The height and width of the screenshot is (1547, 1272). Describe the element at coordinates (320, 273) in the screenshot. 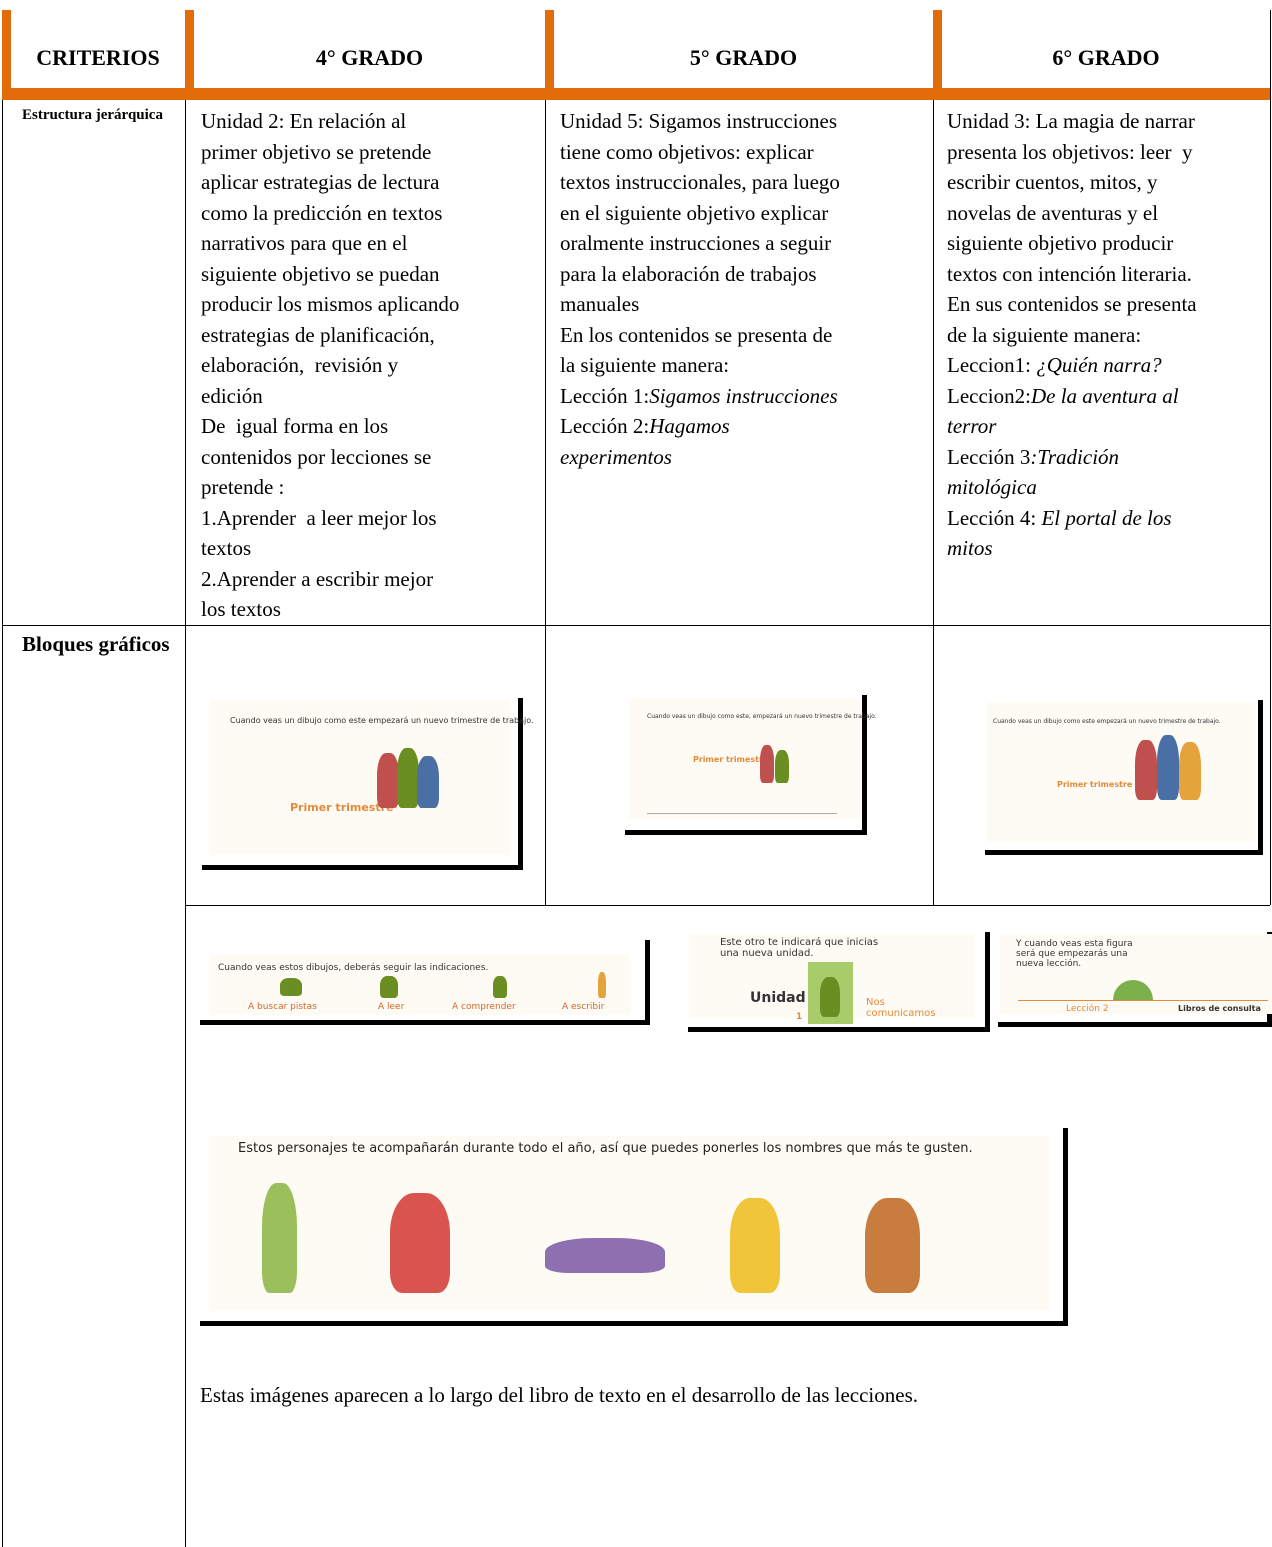

I see `text-run: siguiente objetivo se puedan` at that location.